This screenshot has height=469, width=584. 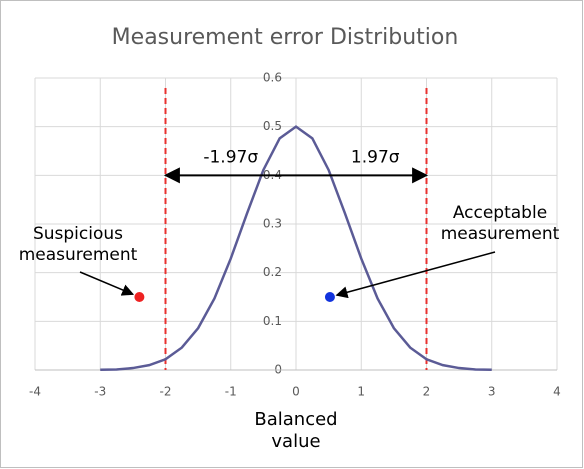 I want to click on x-tick-label: 0, so click(x=296, y=392).